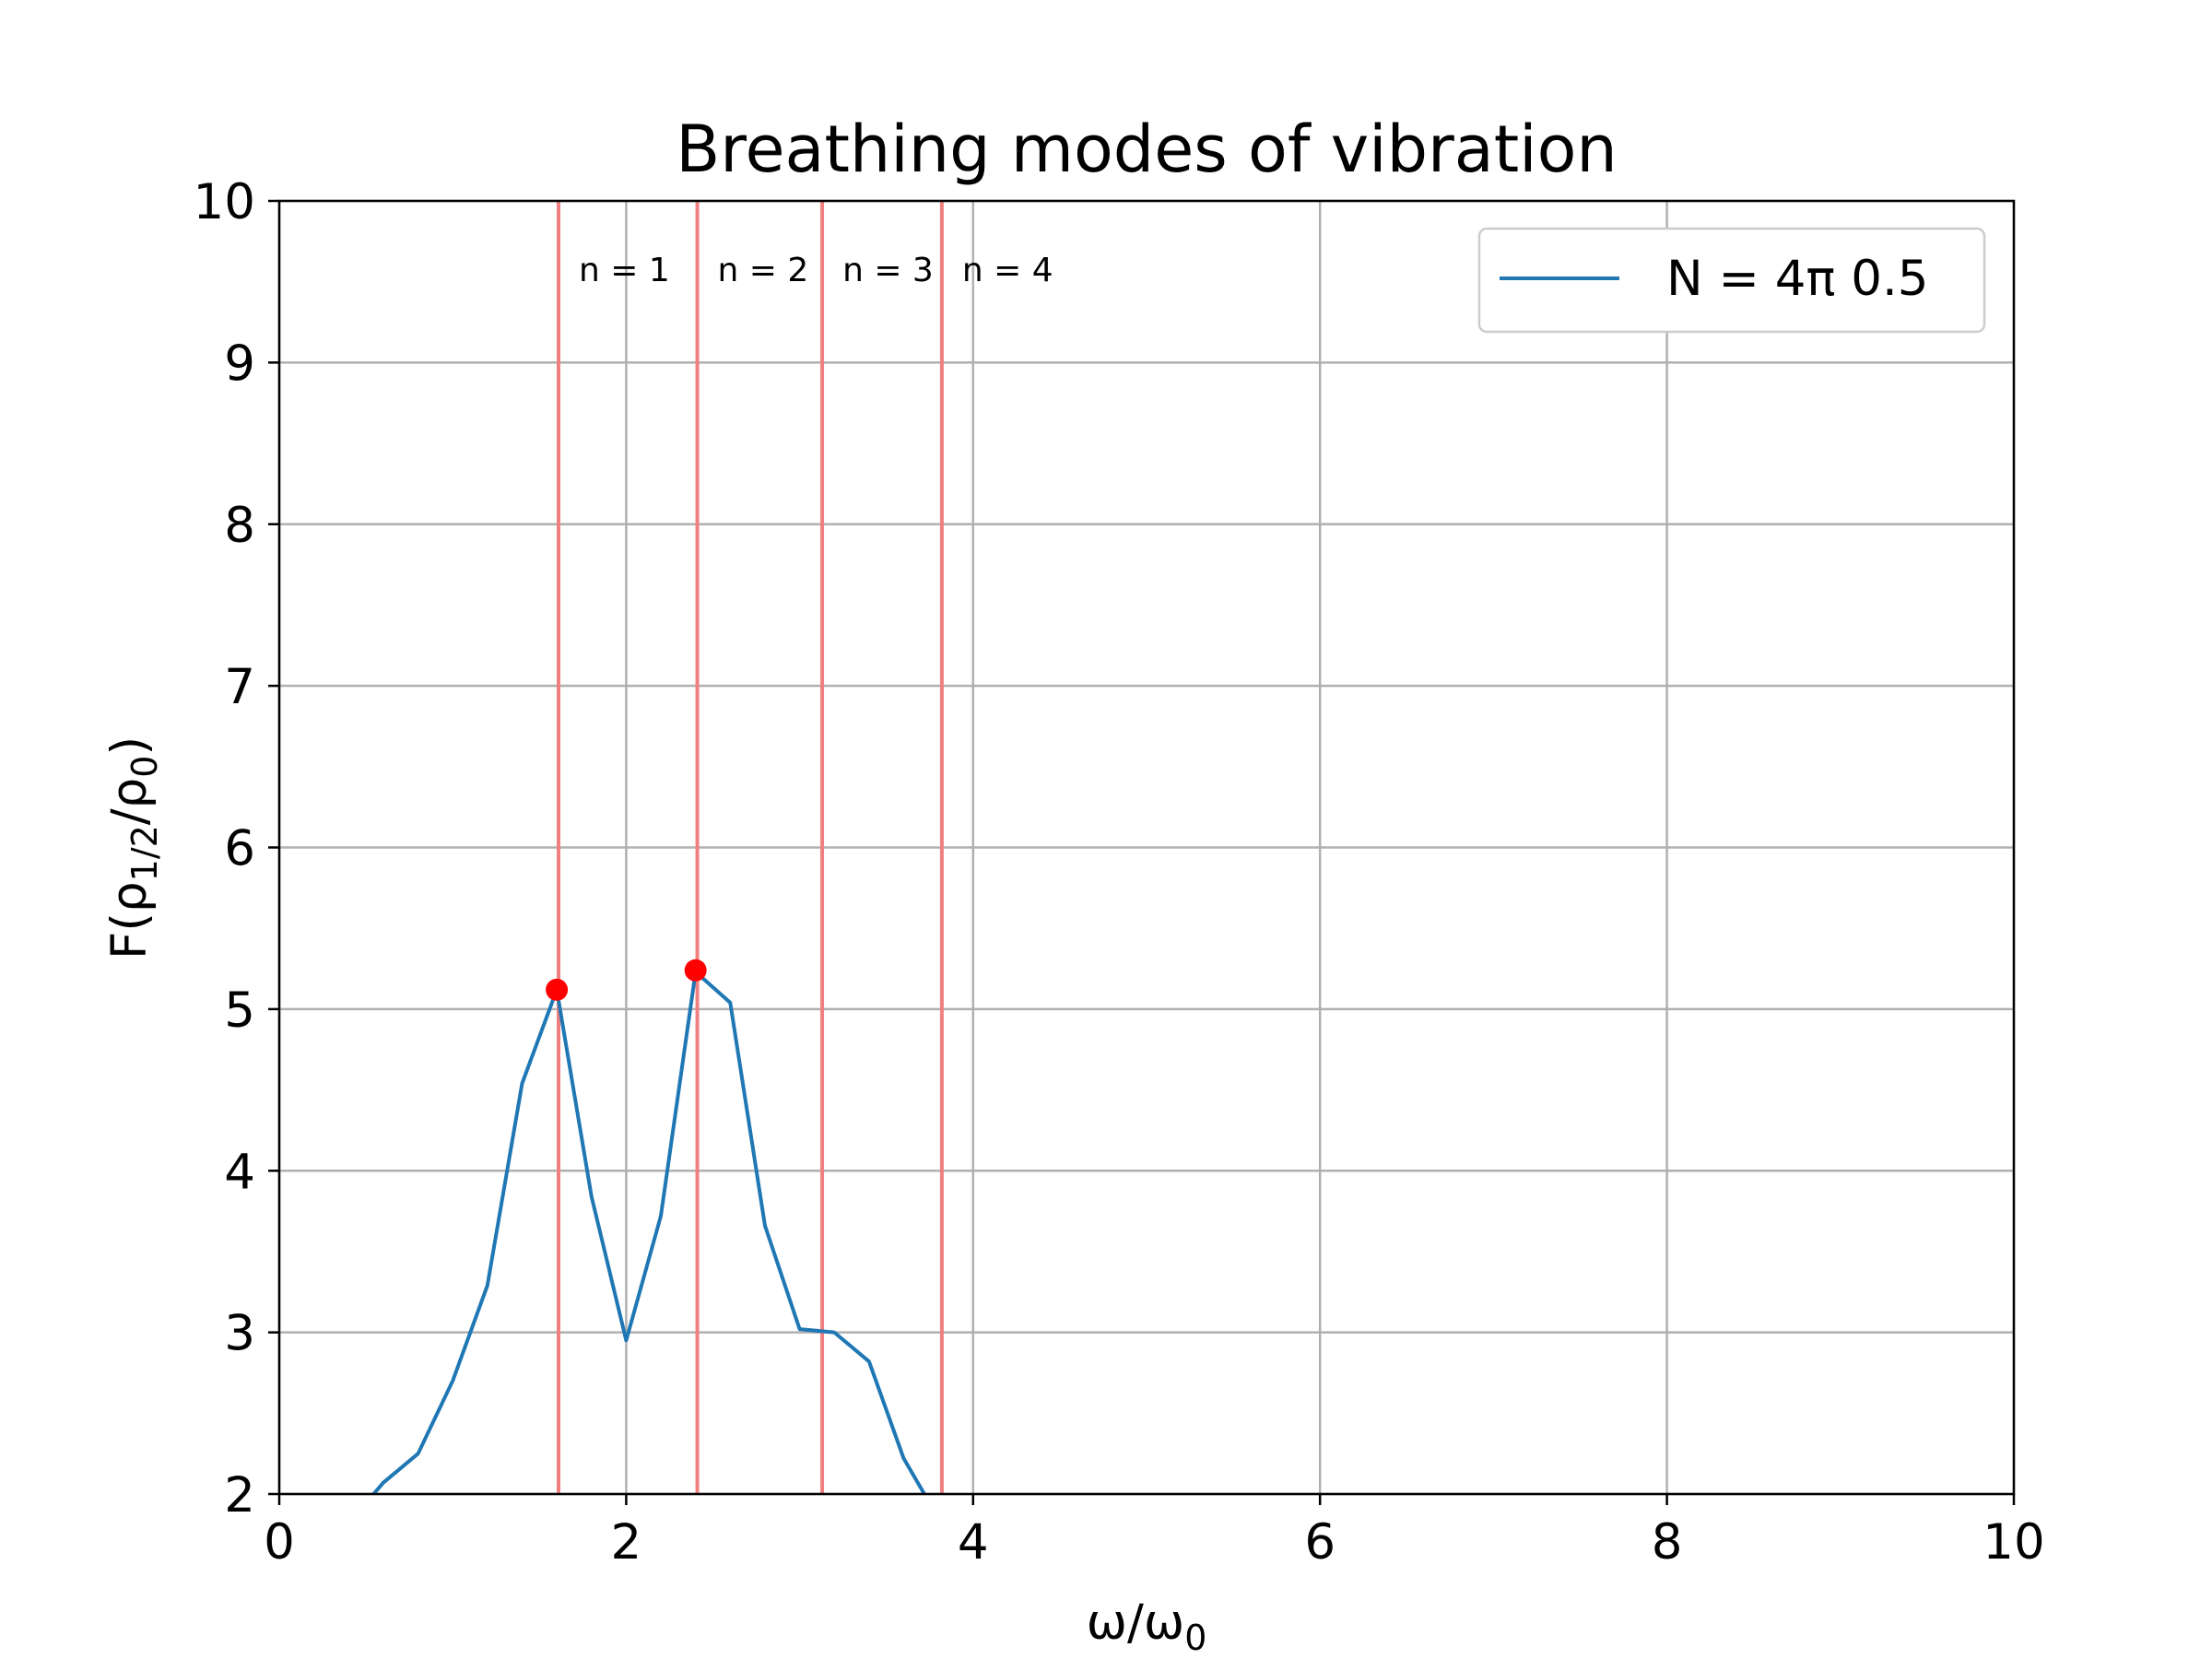  I want to click on chart-title: Breathing modes of vibration, so click(1147, 149).